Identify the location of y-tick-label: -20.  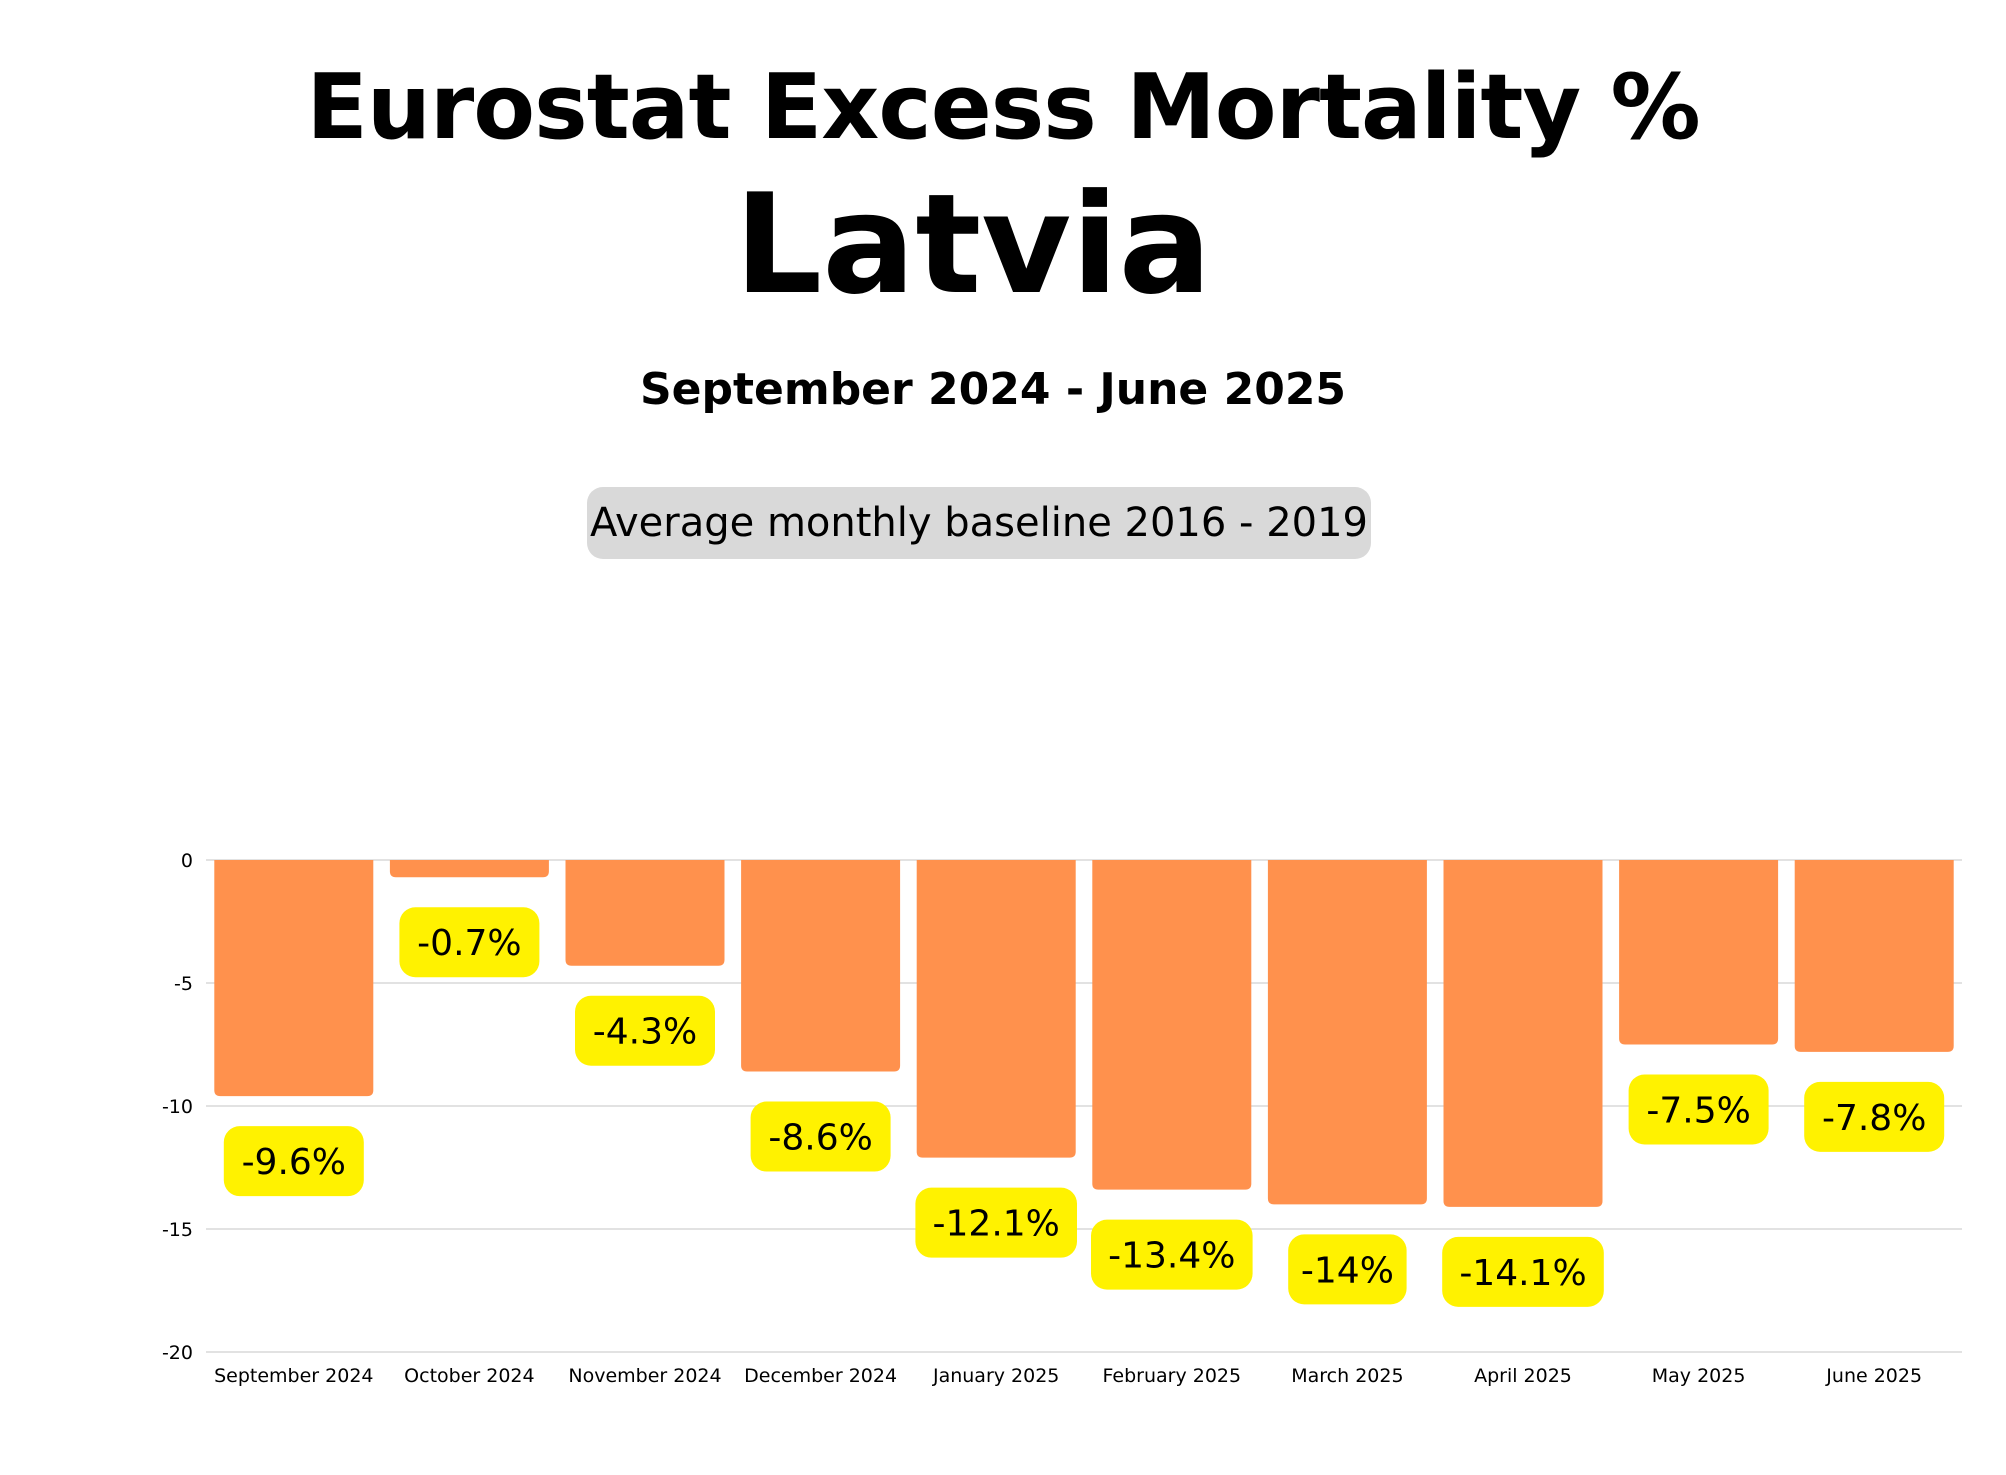
(177, 1353).